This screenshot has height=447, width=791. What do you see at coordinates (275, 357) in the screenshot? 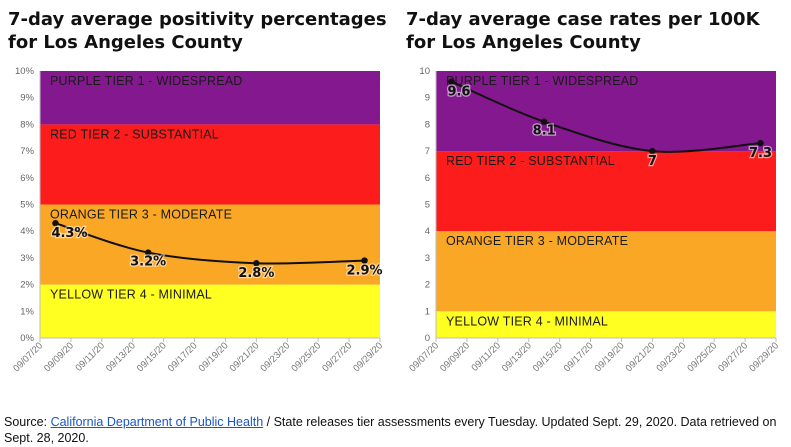
I see `chart1-x-tick-8: 09/23/20` at bounding box center [275, 357].